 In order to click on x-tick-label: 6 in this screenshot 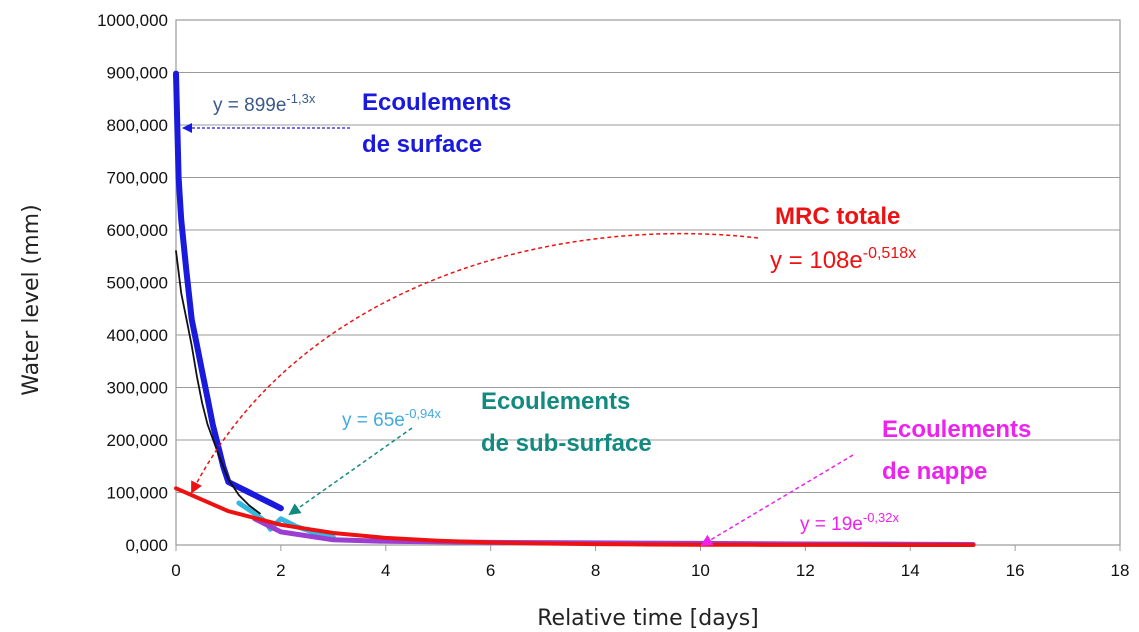, I will do `click(490, 570)`.